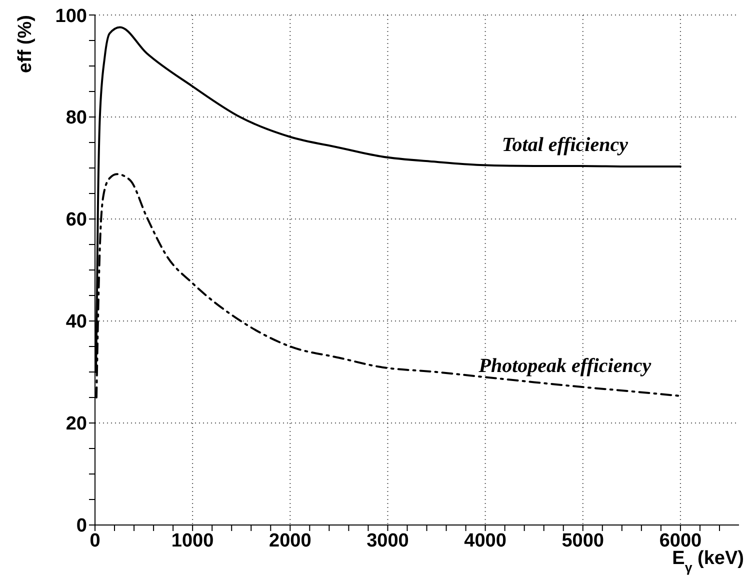 This screenshot has height=584, width=754. Describe the element at coordinates (81, 526) in the screenshot. I see `y-tick-label: 0` at that location.